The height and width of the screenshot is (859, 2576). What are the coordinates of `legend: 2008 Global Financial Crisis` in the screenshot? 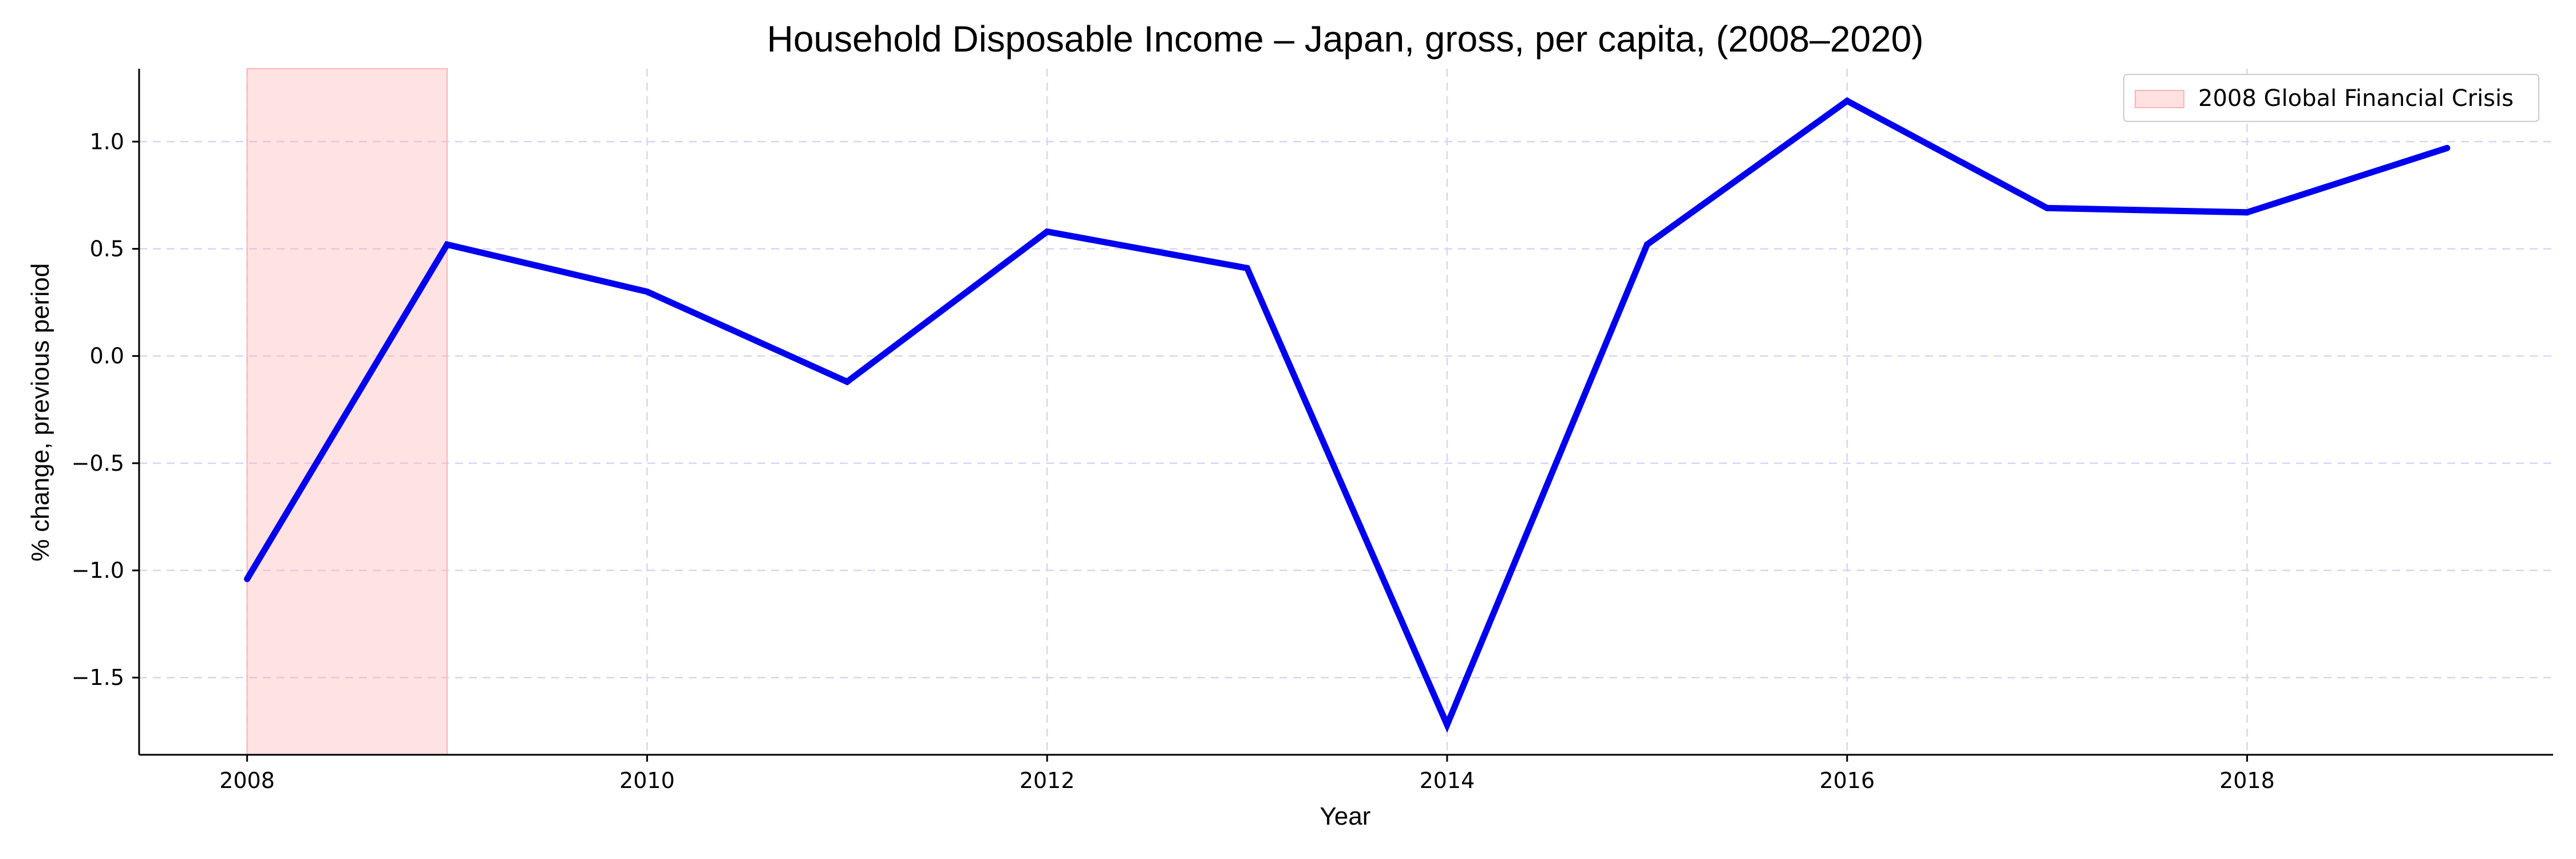 It's located at (2331, 98).